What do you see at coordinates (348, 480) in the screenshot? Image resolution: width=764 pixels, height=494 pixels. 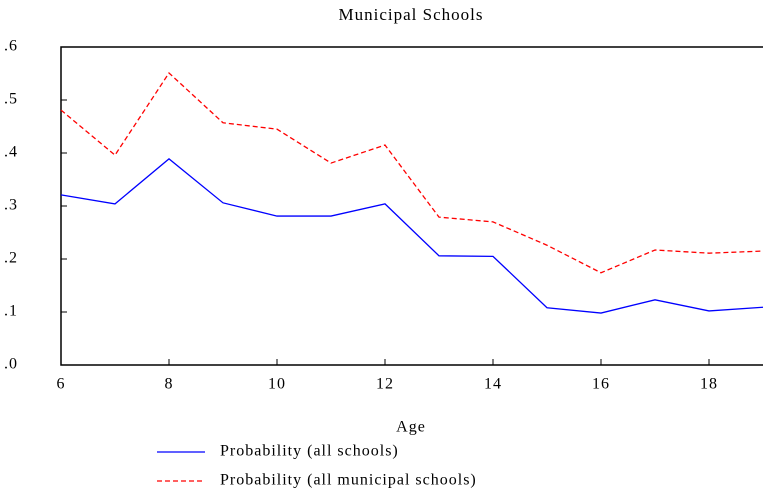 I see `legend-label: Probability (all municipal schools)` at bounding box center [348, 480].